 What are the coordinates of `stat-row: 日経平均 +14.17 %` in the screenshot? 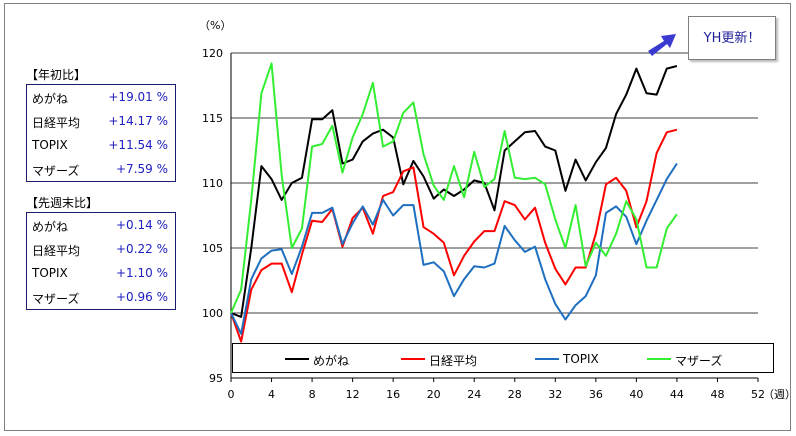 It's located at (101, 121).